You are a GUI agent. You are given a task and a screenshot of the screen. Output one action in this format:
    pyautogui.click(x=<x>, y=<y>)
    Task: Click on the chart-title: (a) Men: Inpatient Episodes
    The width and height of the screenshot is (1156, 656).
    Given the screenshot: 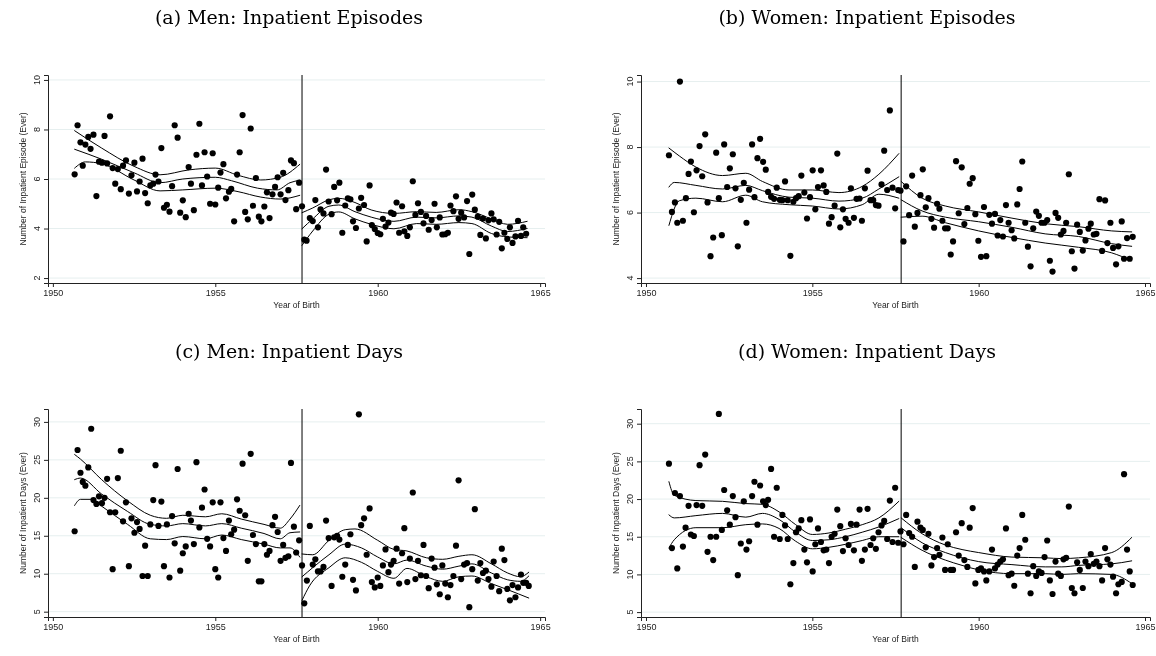 What is the action you would take?
    pyautogui.click(x=289, y=17)
    